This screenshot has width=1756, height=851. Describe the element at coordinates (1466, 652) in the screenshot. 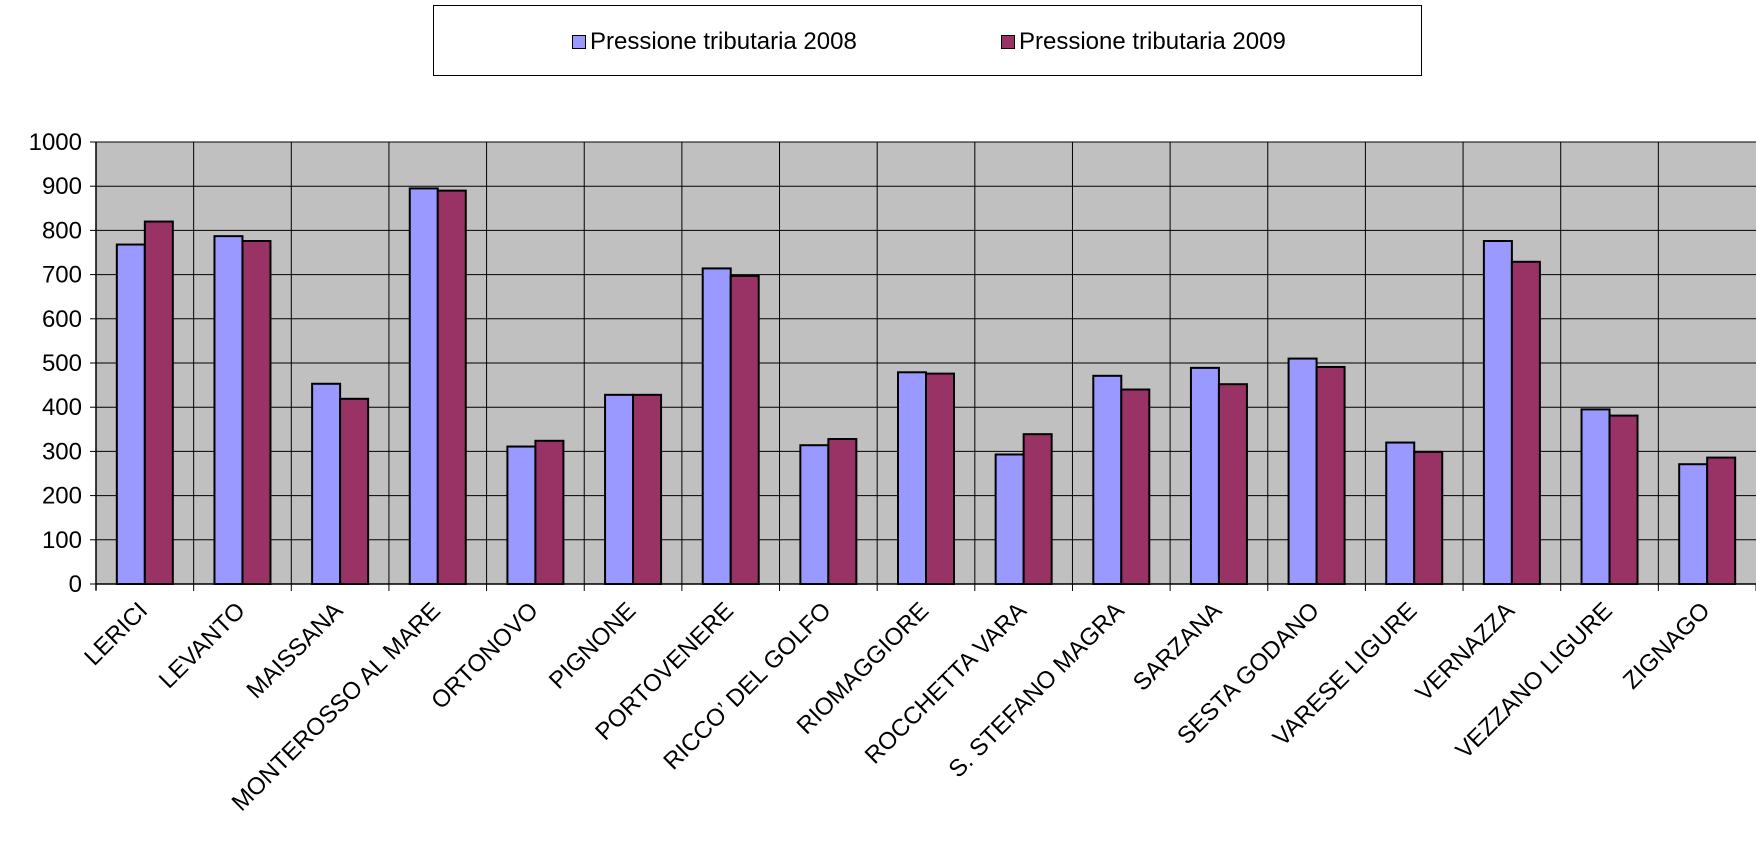

I see `x-tick-label: VERNAZZA` at that location.